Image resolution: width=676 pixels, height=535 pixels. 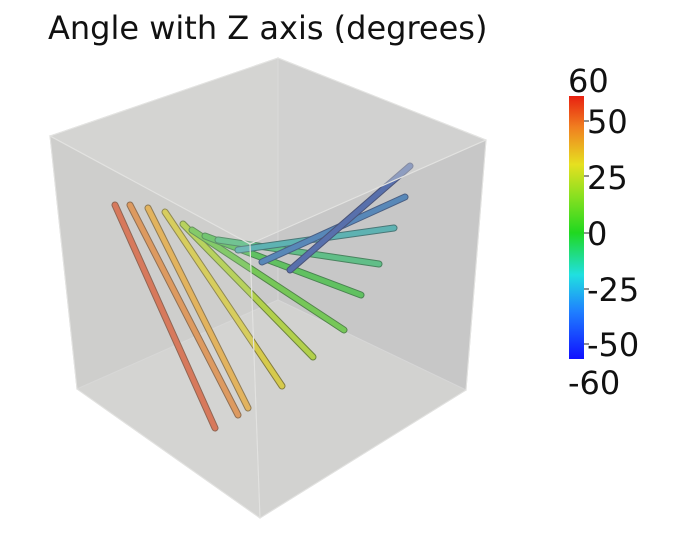 What do you see at coordinates (613, 345) in the screenshot?
I see `colorbar-tick-label: -50` at bounding box center [613, 345].